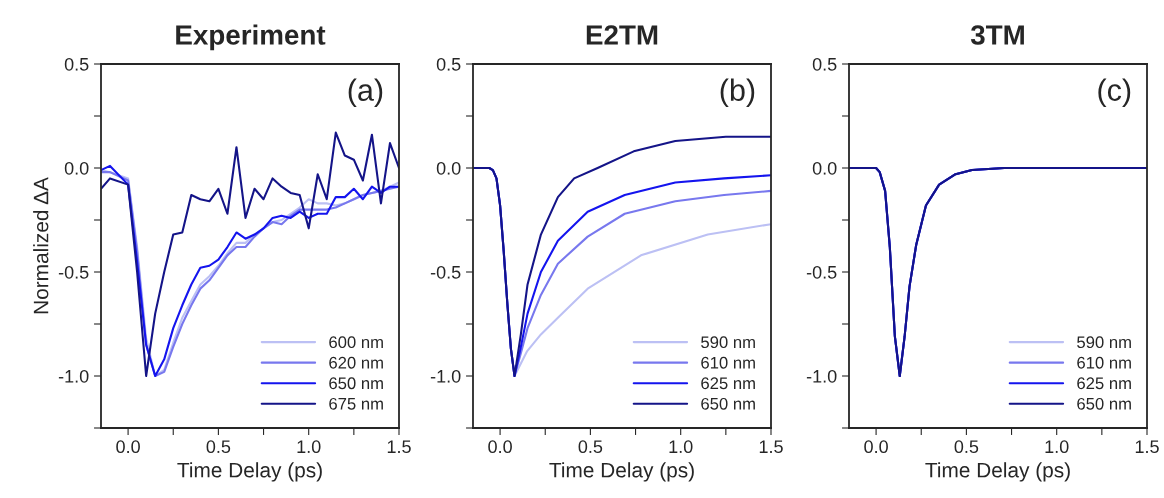 Image resolution: width=1164 pixels, height=498 pixels. What do you see at coordinates (737, 93) in the screenshot?
I see `annotation: (b)` at bounding box center [737, 93].